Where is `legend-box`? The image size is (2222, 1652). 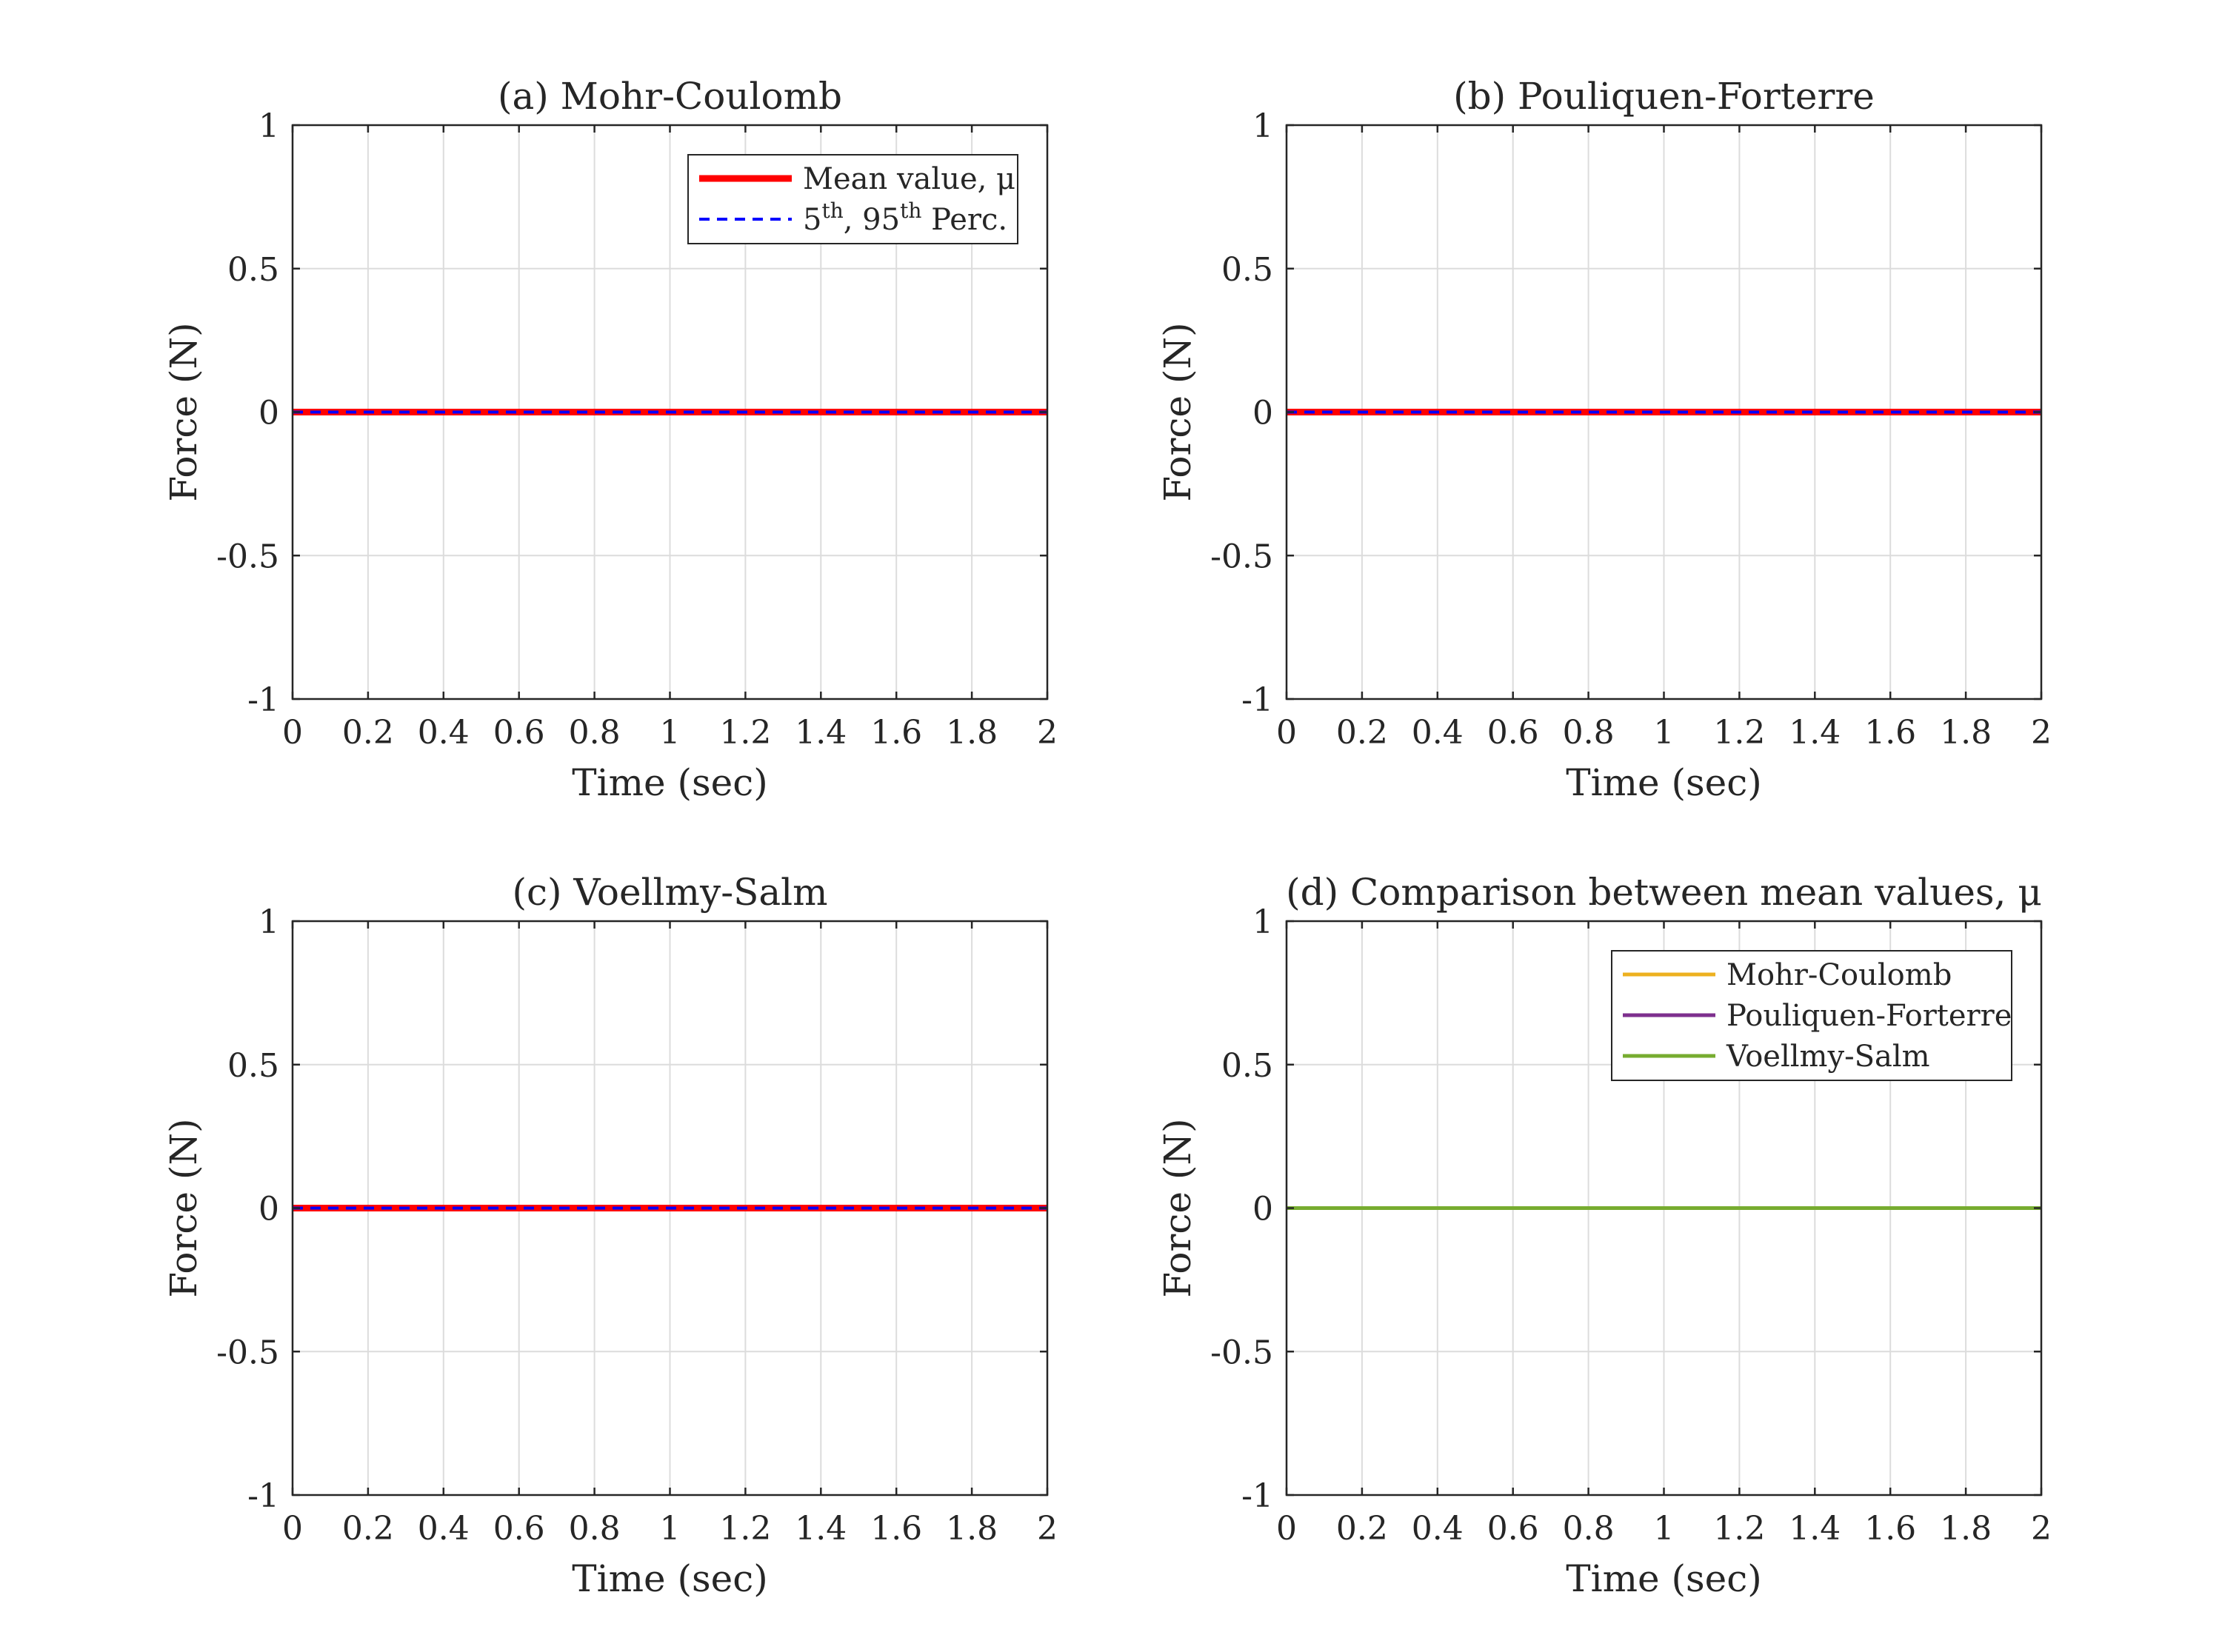
legend-box is located at coordinates (853, 199).